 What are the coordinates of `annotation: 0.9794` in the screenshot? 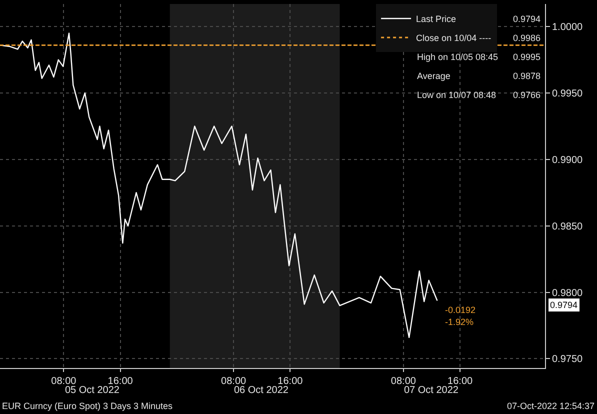 It's located at (527, 19).